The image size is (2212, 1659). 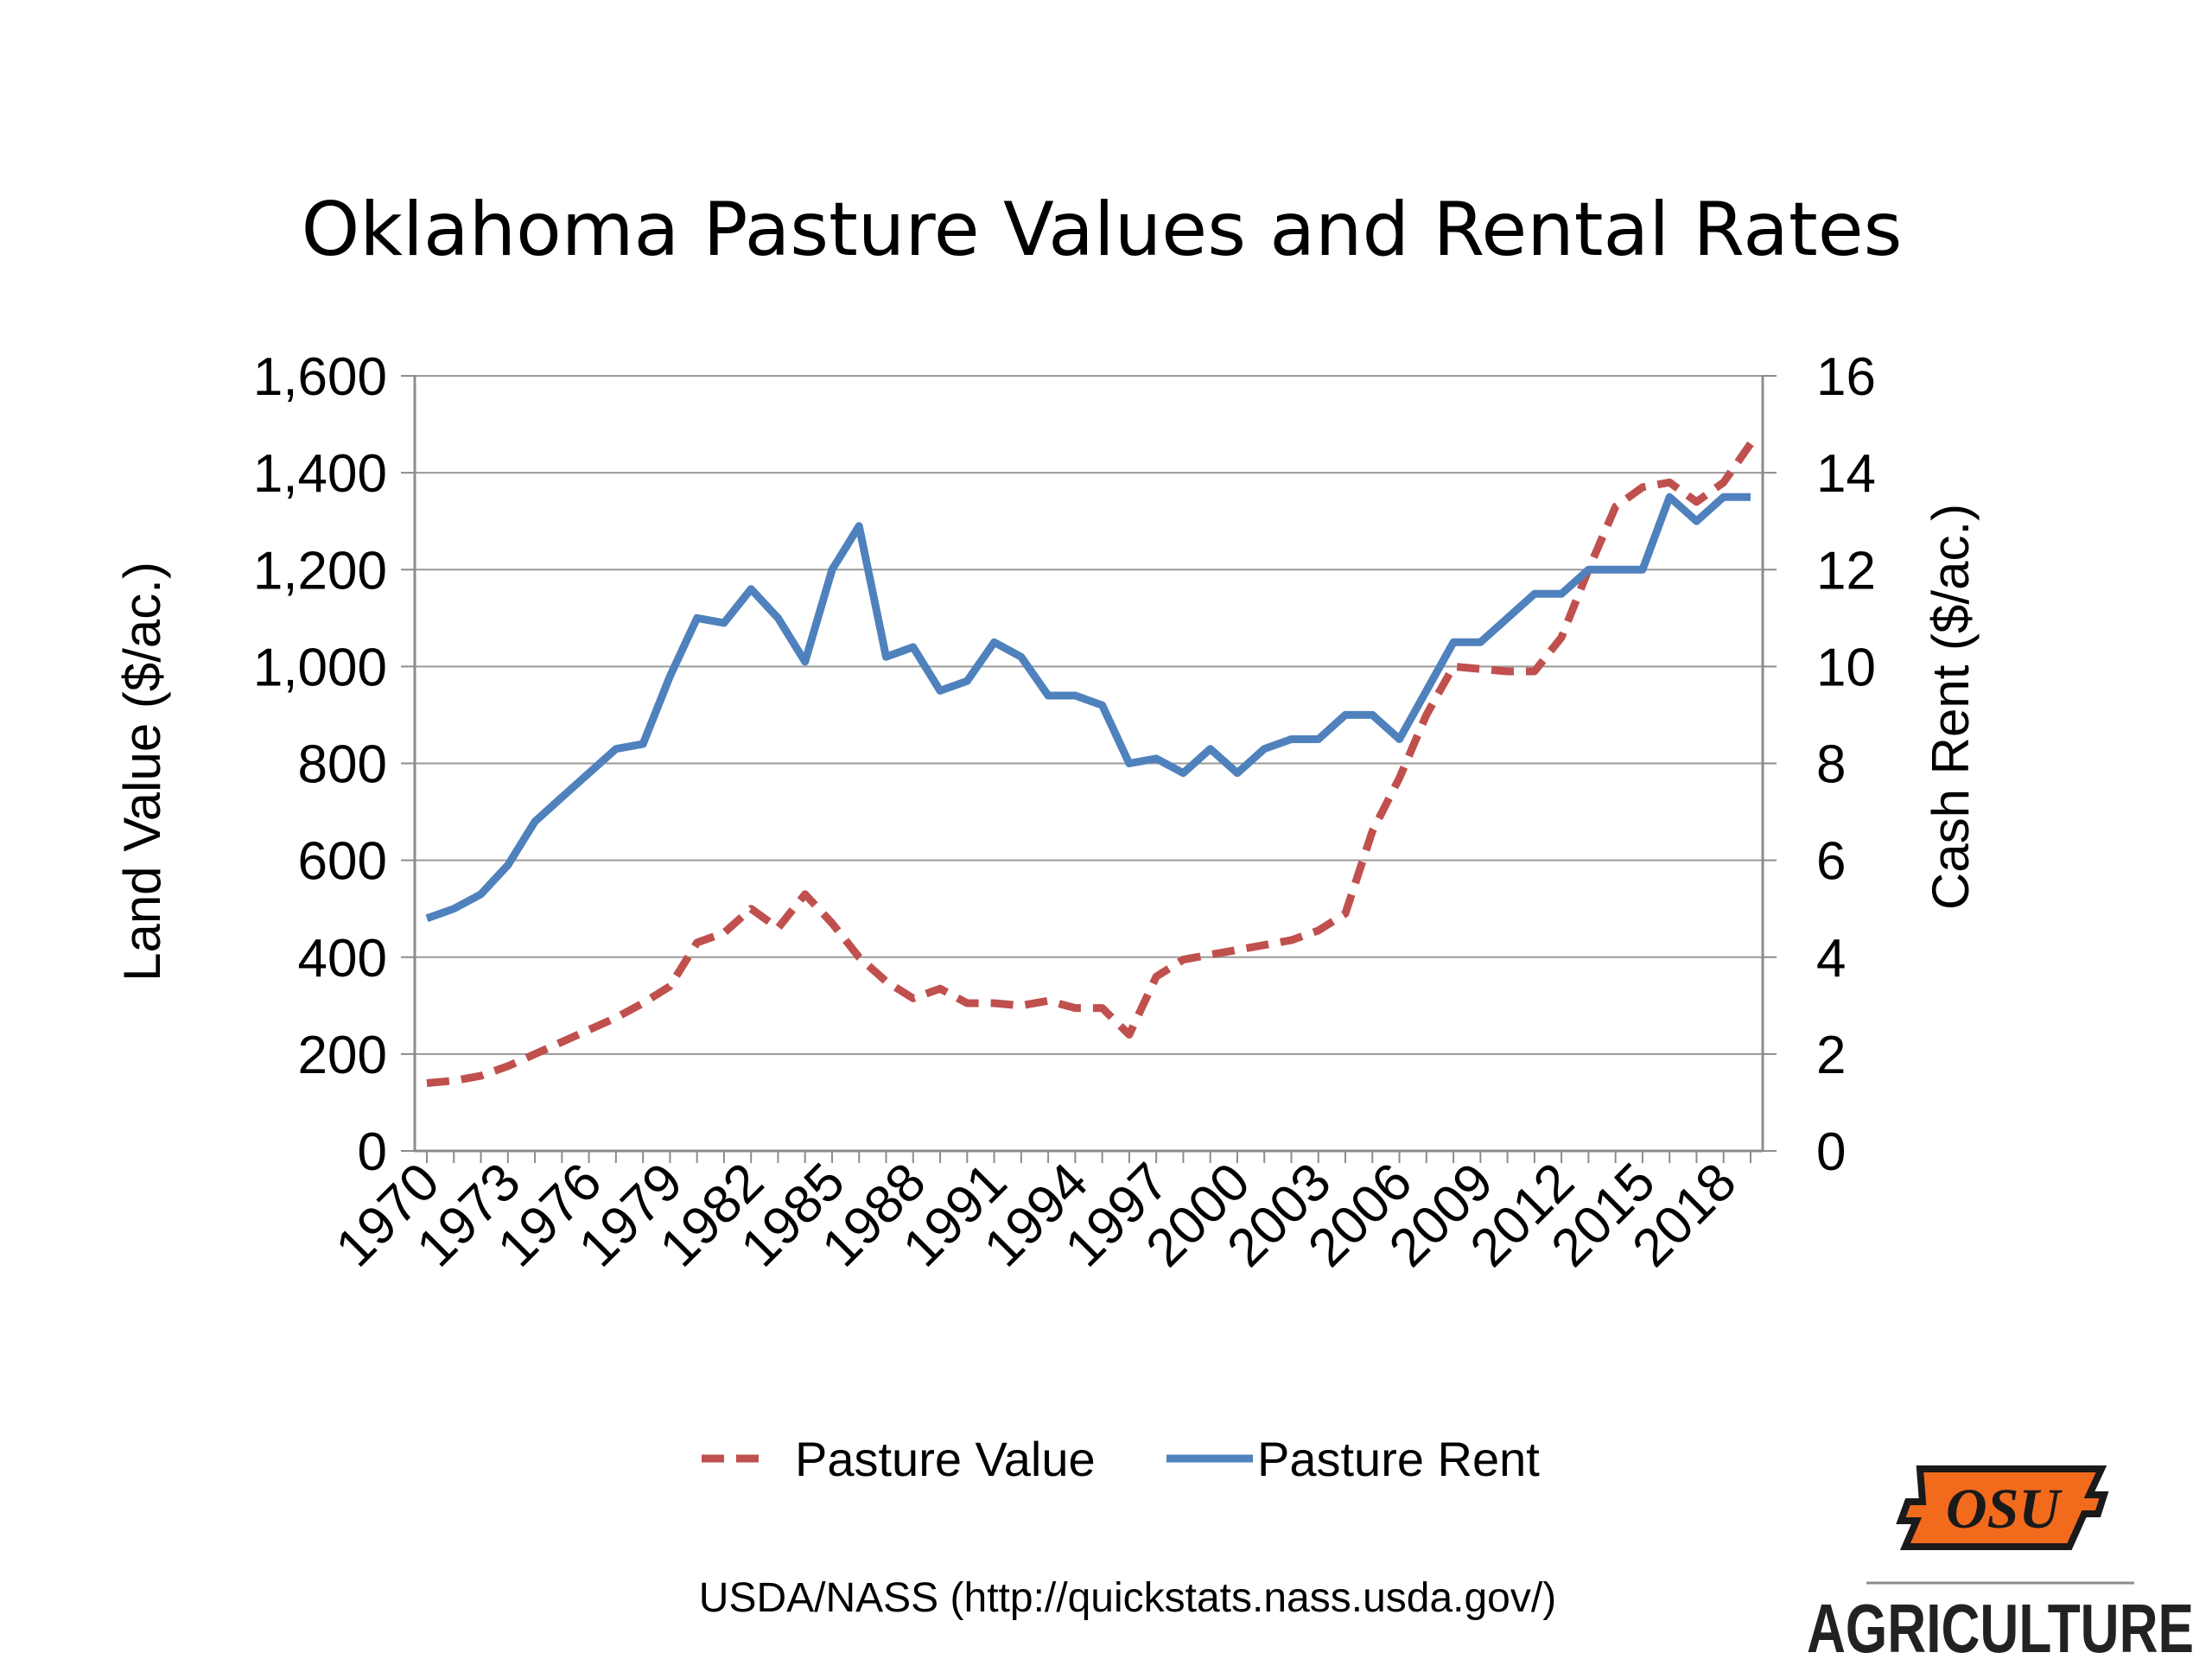 I want to click on osu-logo: OSU AGRICULTURE, so click(x=2000, y=1562).